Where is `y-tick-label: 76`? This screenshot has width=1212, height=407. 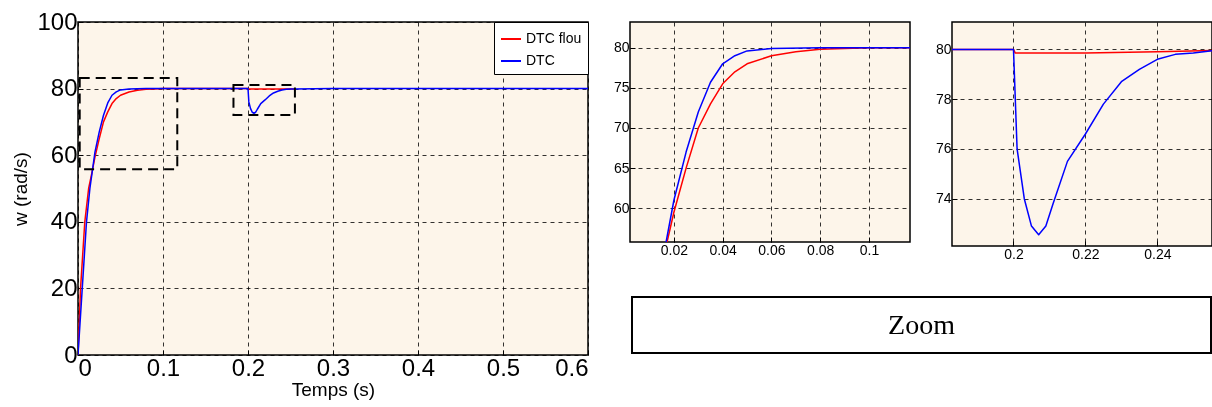
y-tick-label: 76 is located at coordinates (943, 148).